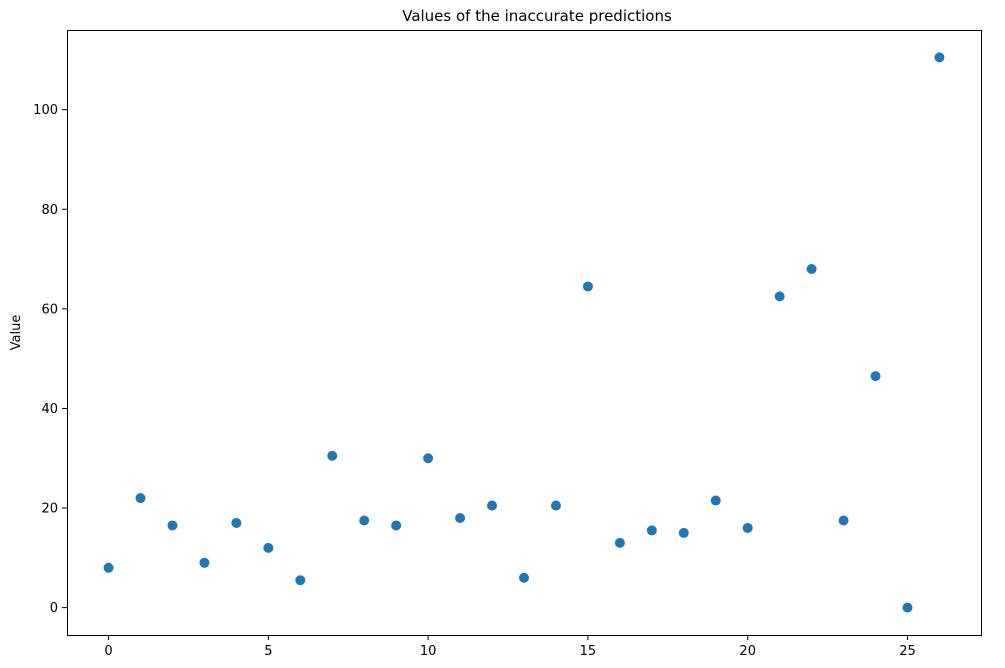 This screenshot has height=668, width=1005. I want to click on y-tick-label: 20, so click(49, 509).